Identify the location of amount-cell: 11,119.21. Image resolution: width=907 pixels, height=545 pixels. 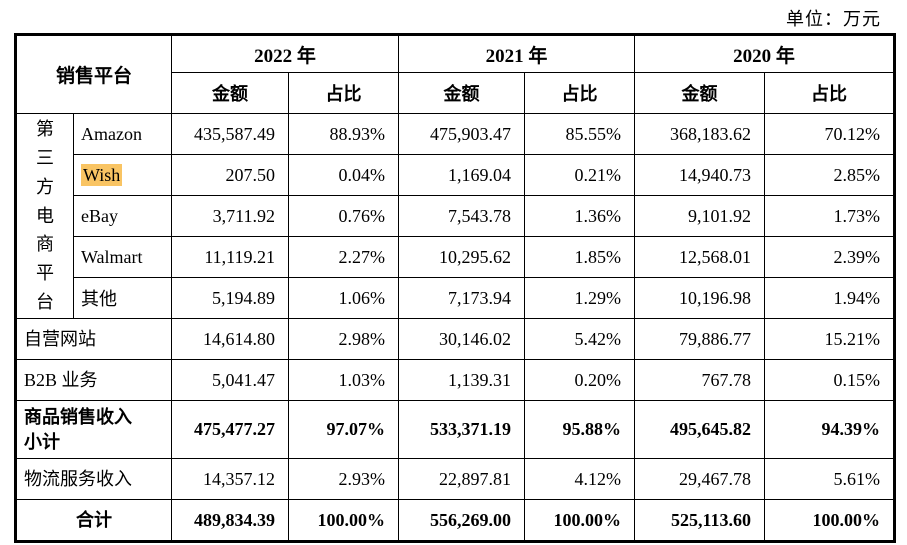
(230, 257).